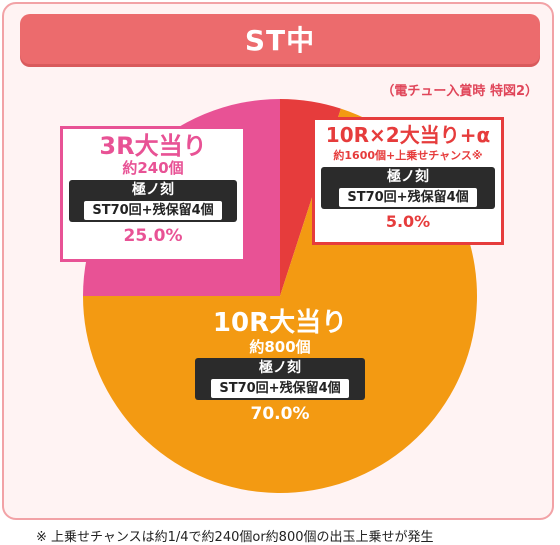  Describe the element at coordinates (153, 146) in the screenshot. I see `slice-name-3r: 3R大当り` at that location.